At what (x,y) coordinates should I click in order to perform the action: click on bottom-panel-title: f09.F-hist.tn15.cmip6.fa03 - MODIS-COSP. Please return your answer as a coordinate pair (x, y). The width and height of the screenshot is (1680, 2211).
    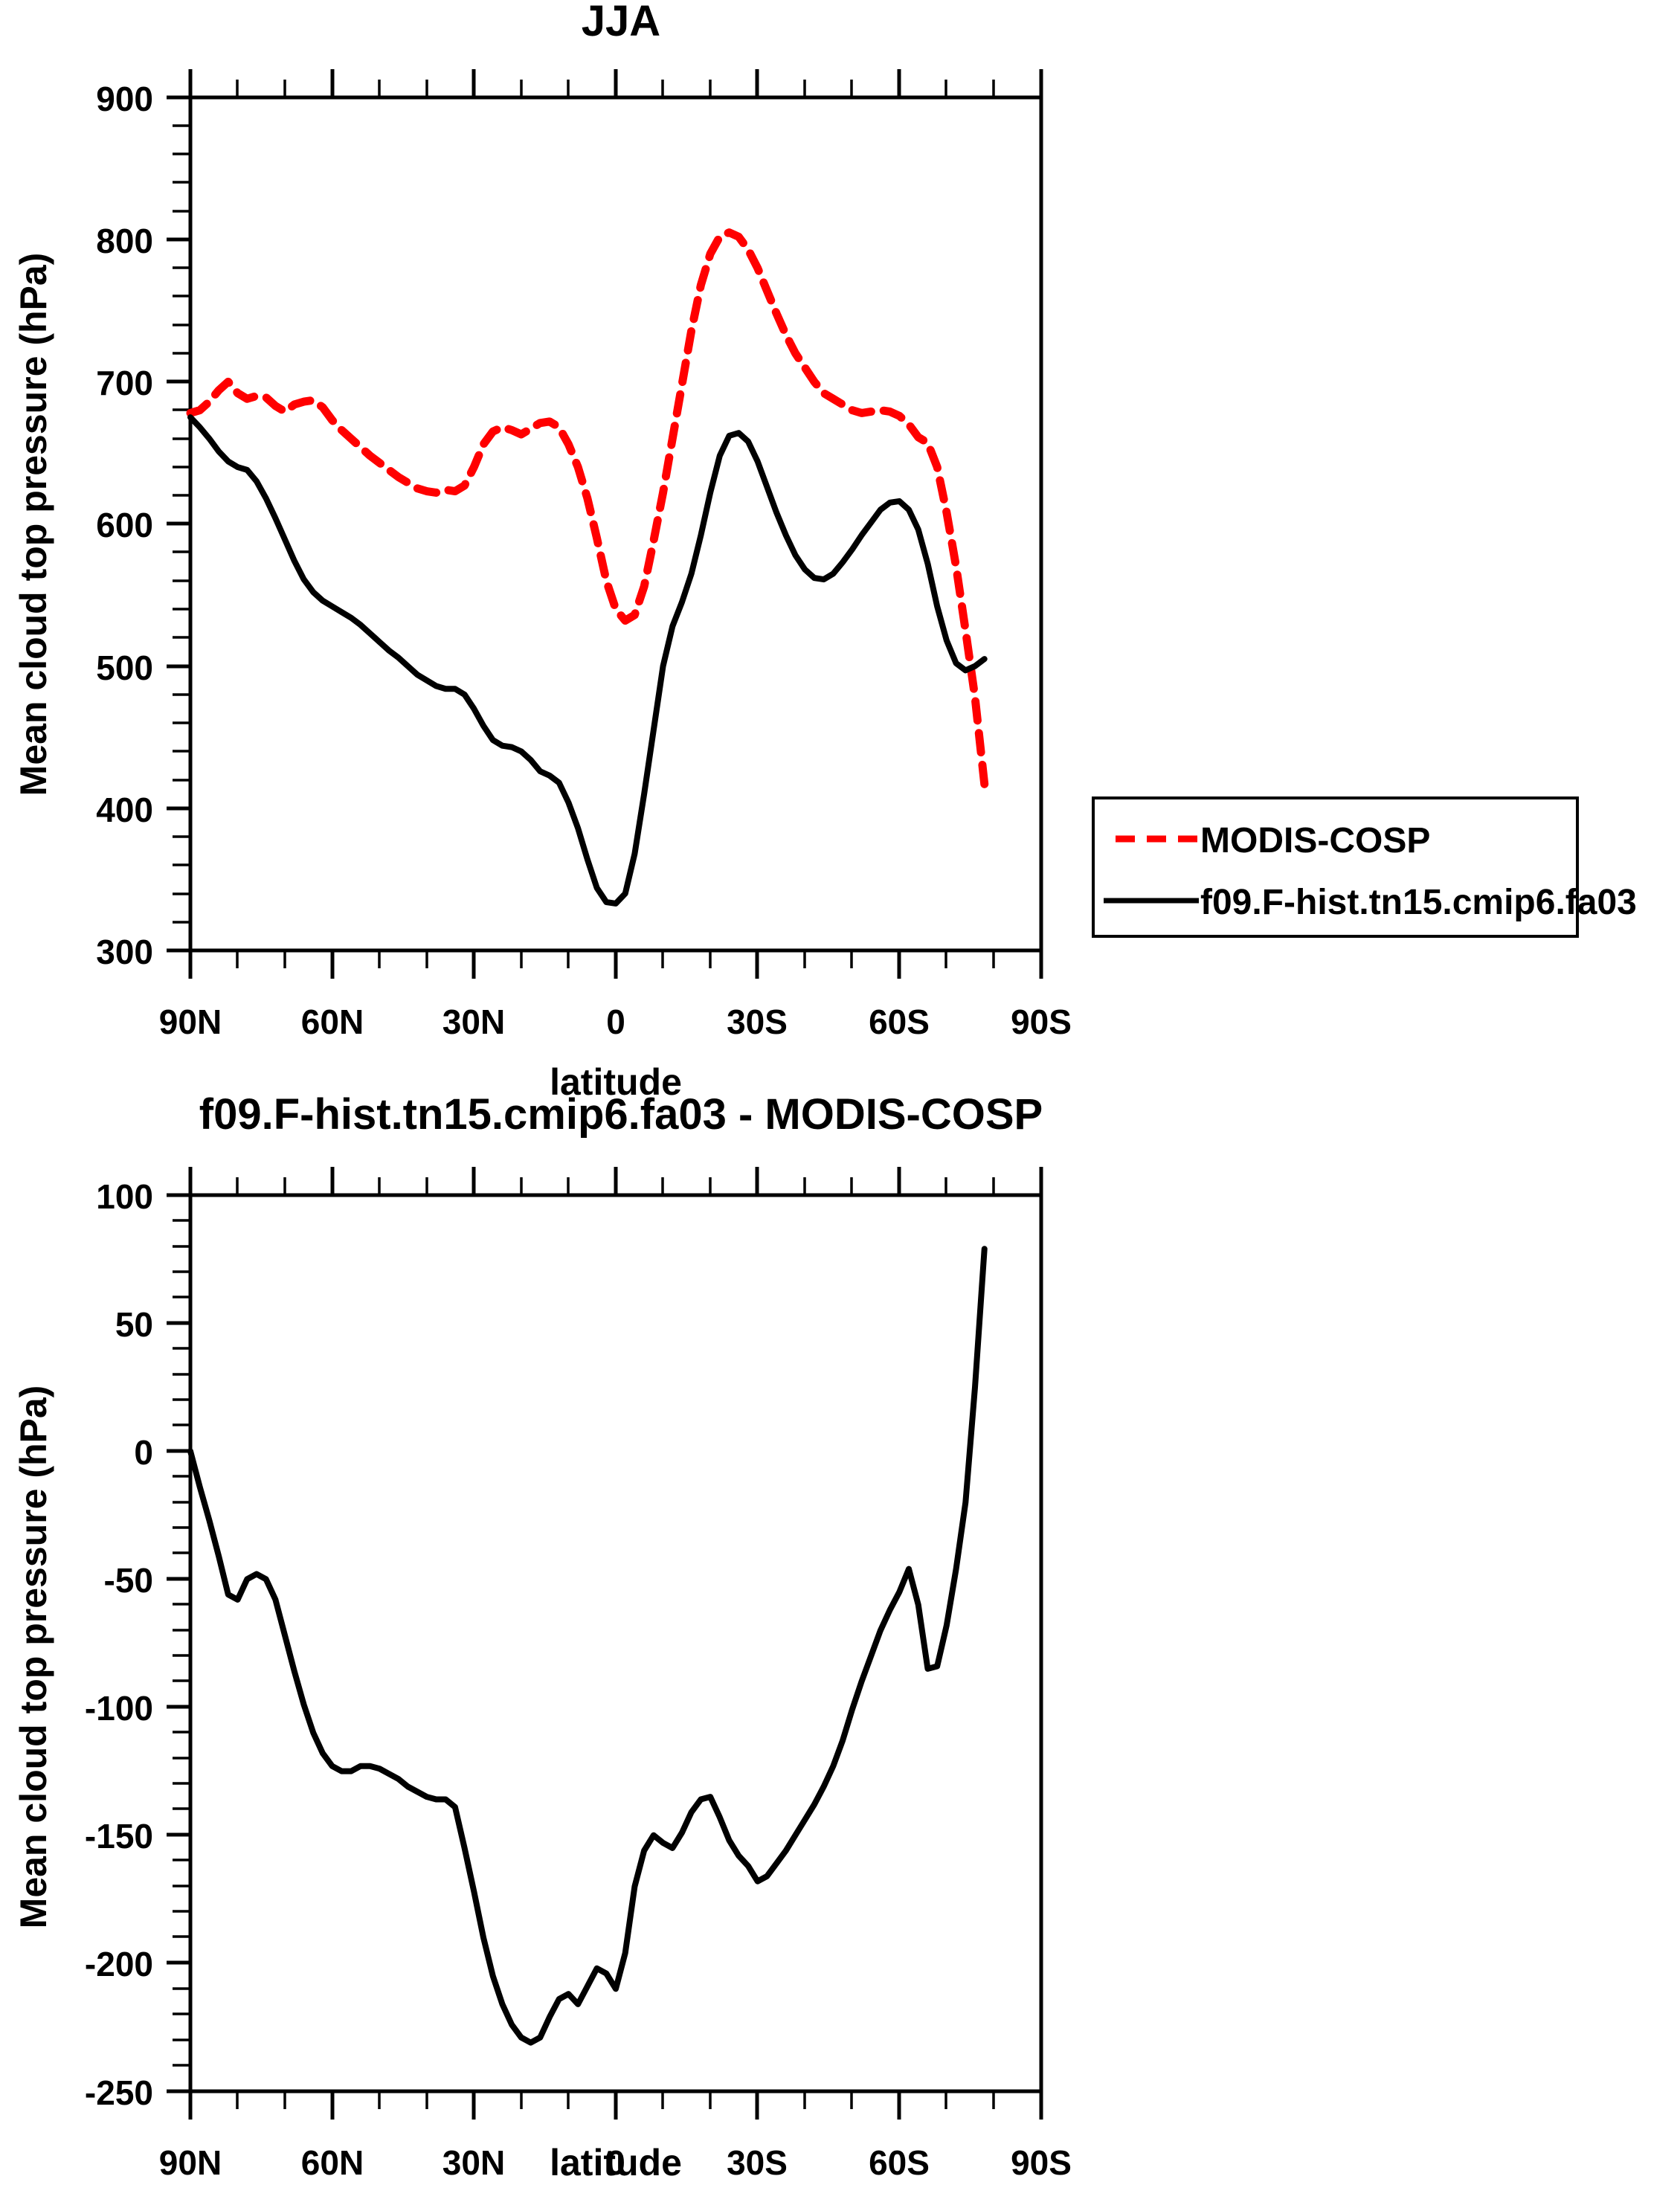
    Looking at the image, I should click on (621, 1114).